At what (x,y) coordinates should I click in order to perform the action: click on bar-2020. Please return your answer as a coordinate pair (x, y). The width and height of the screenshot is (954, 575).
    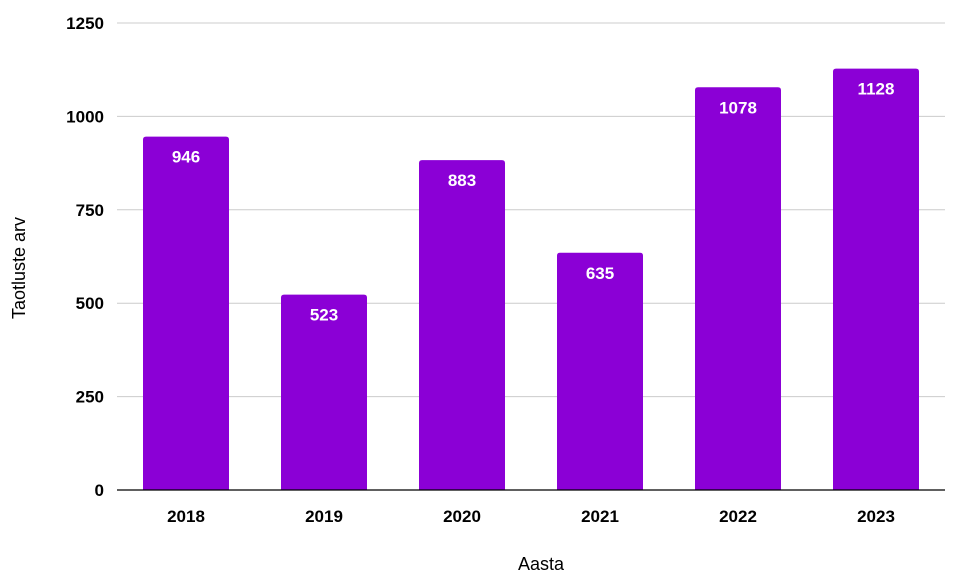
    Looking at the image, I should click on (462, 325).